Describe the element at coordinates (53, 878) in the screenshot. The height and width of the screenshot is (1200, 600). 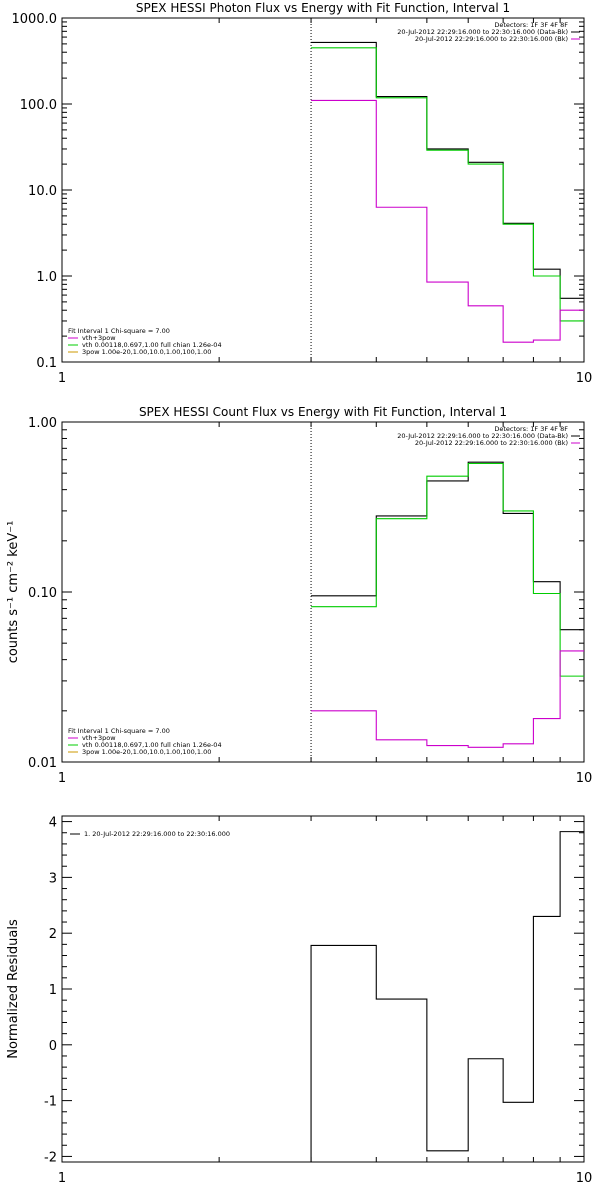
I see `y-tick-label: 3` at that location.